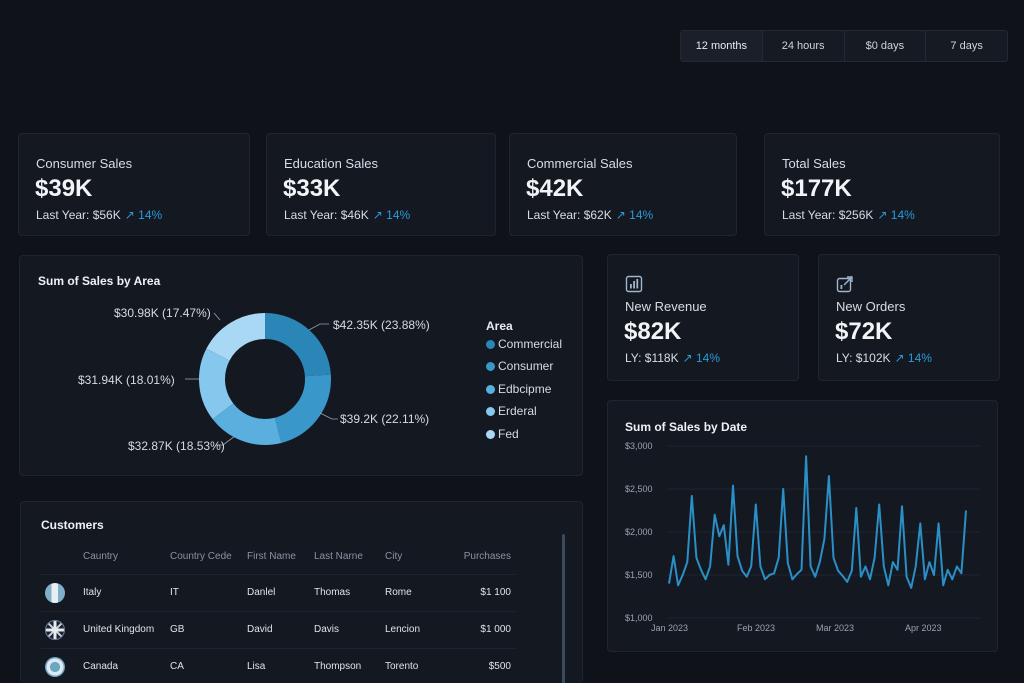 The image size is (1024, 683). I want to click on chart-icon, so click(634, 284).